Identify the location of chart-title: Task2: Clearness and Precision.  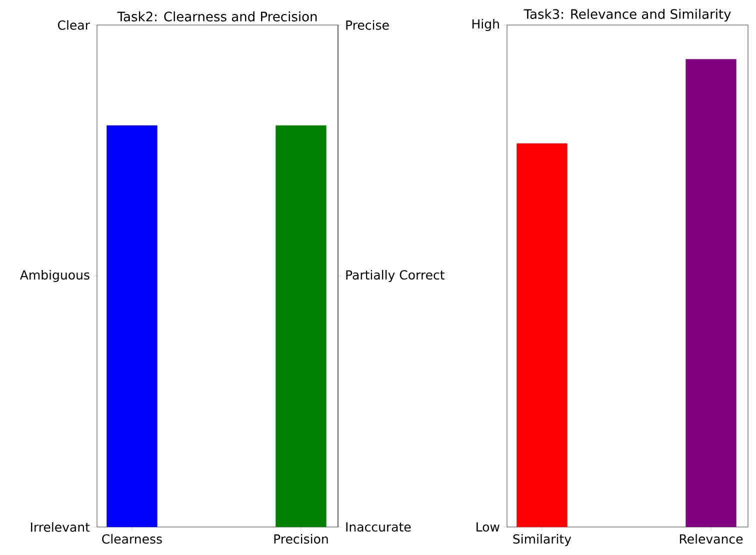
(217, 16).